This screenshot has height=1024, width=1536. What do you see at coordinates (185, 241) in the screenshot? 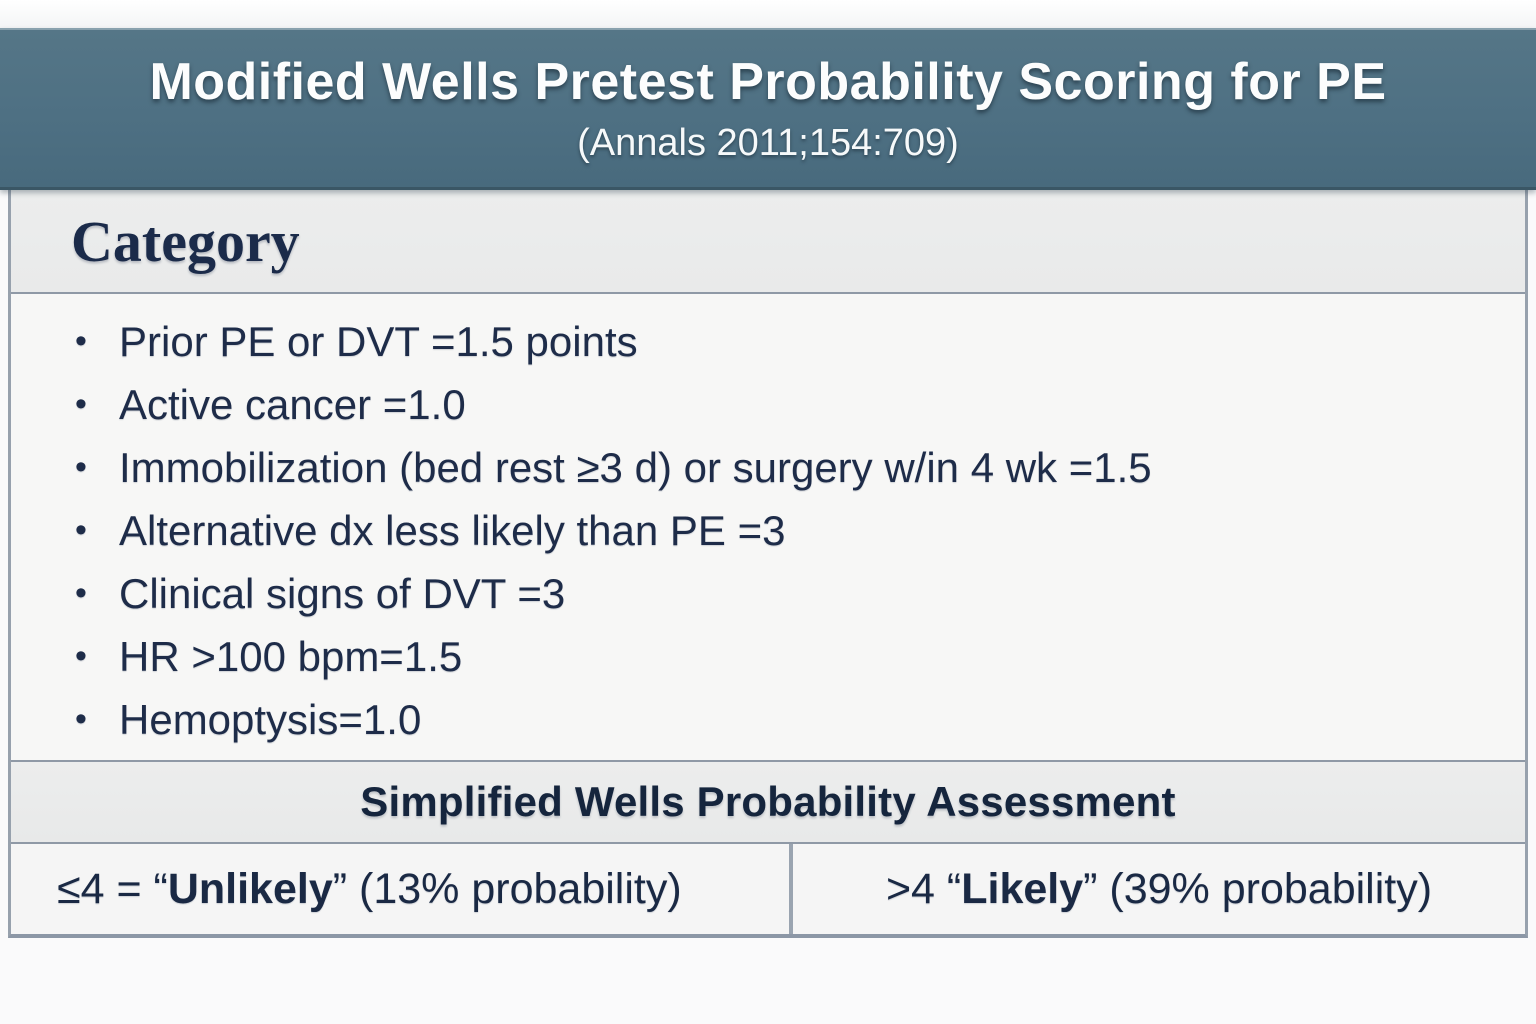
I see `category-header-label: Category` at bounding box center [185, 241].